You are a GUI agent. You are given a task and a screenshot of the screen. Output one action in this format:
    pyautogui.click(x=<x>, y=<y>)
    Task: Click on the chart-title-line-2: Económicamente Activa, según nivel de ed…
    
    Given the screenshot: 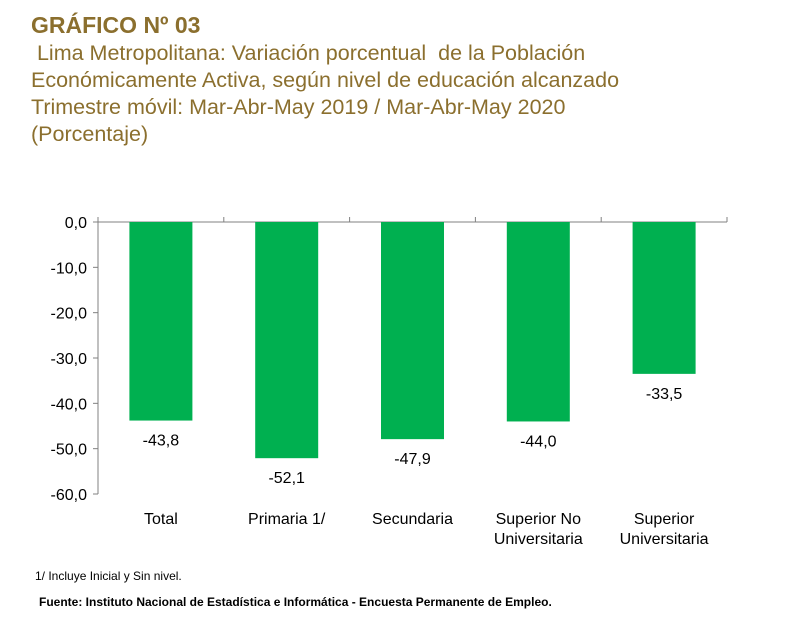 What is the action you would take?
    pyautogui.click(x=325, y=80)
    